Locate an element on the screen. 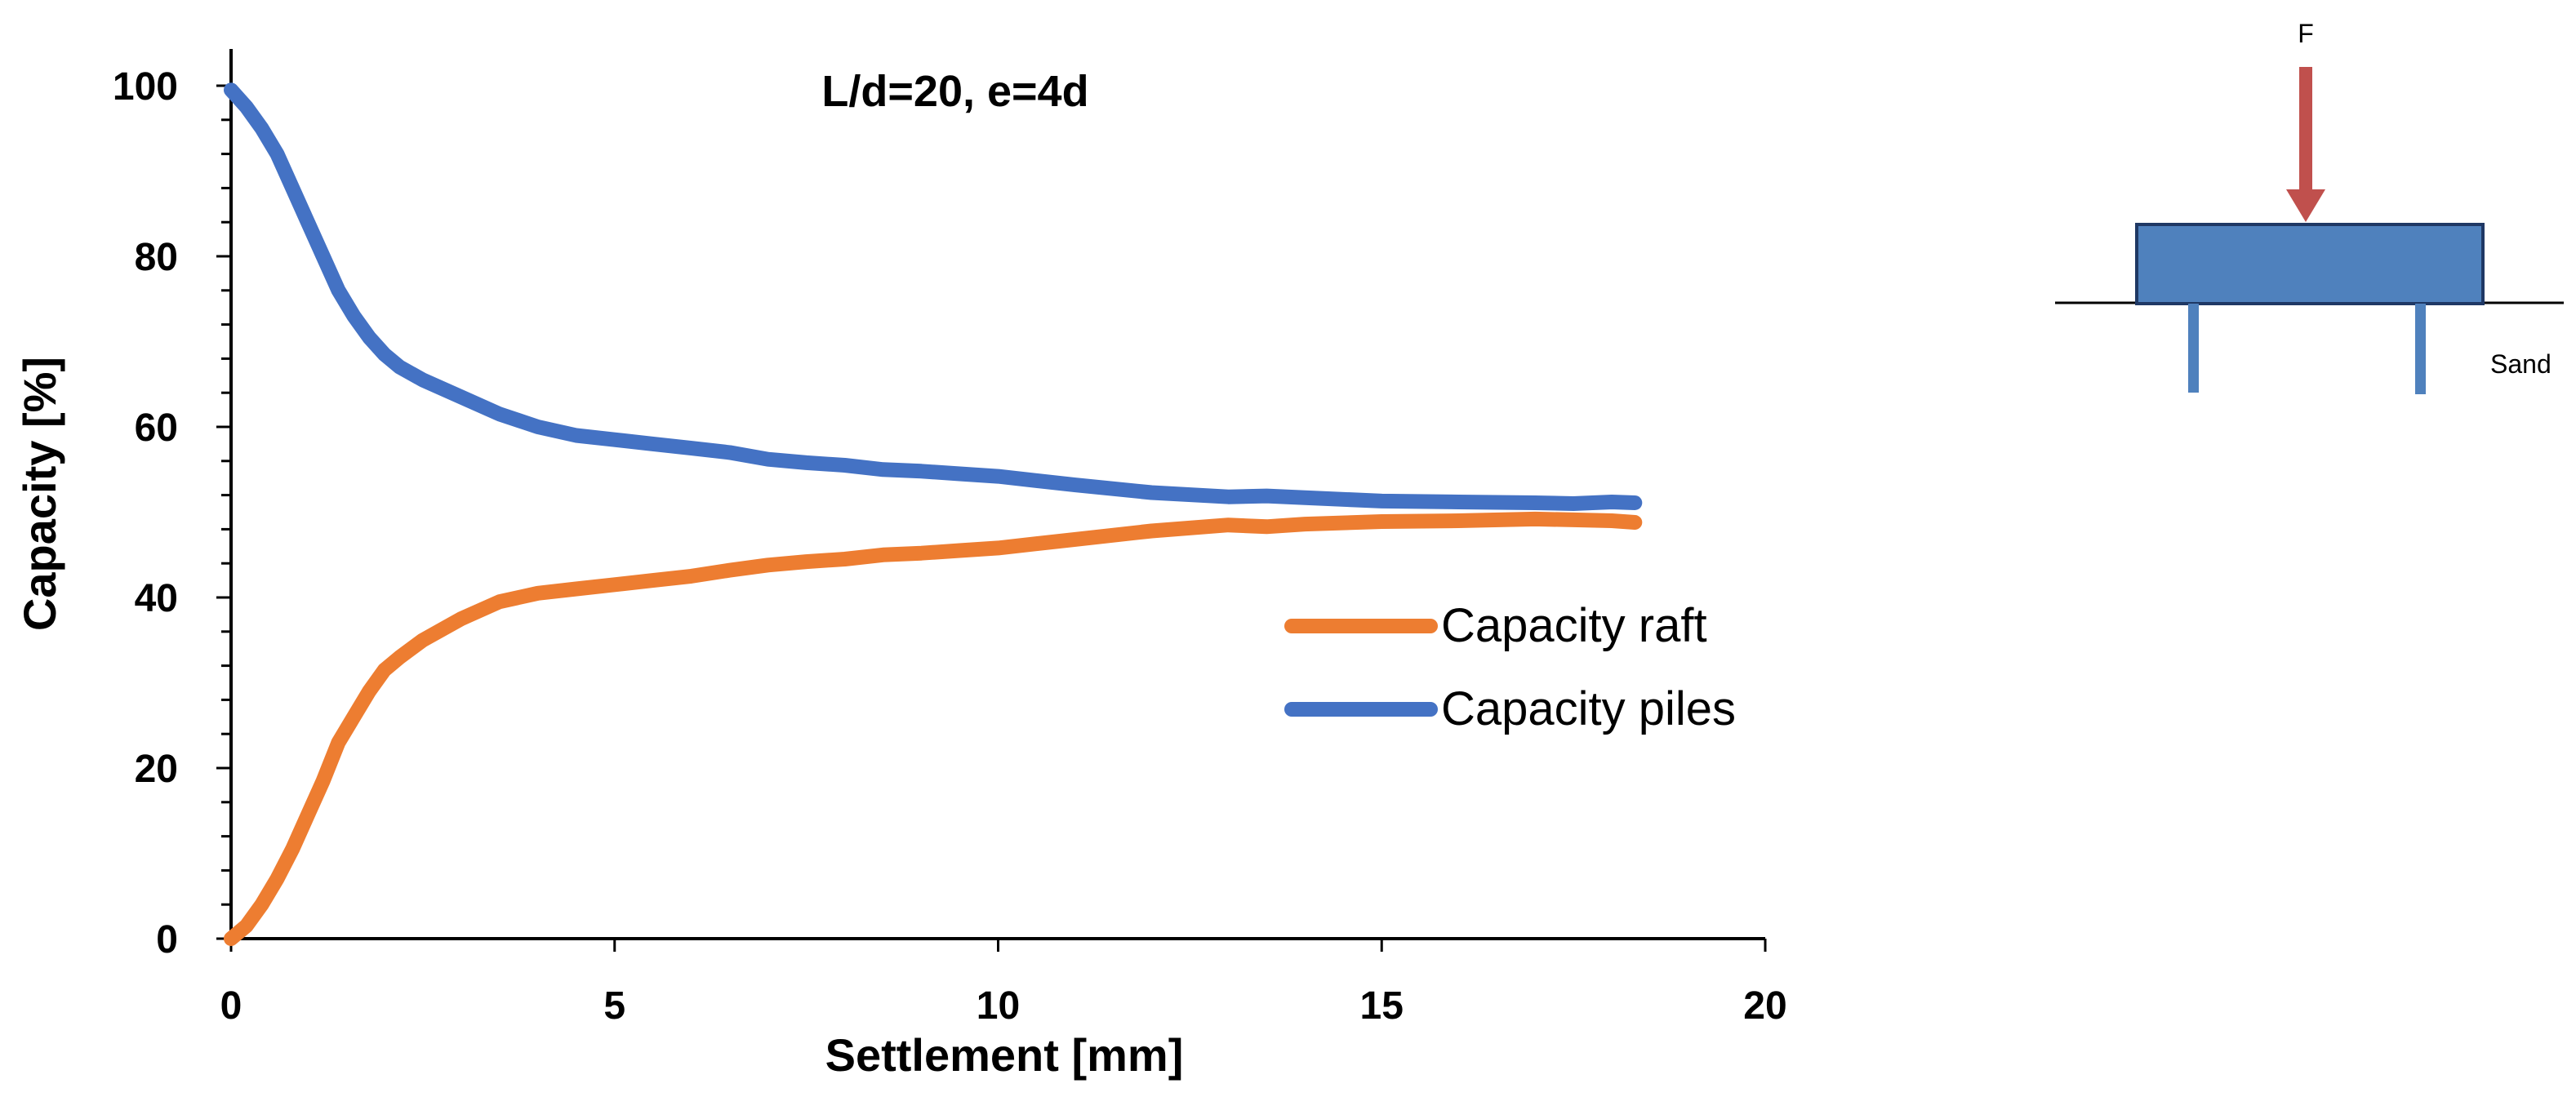  legend-label-piles: Capacity piles is located at coordinates (1588, 708).